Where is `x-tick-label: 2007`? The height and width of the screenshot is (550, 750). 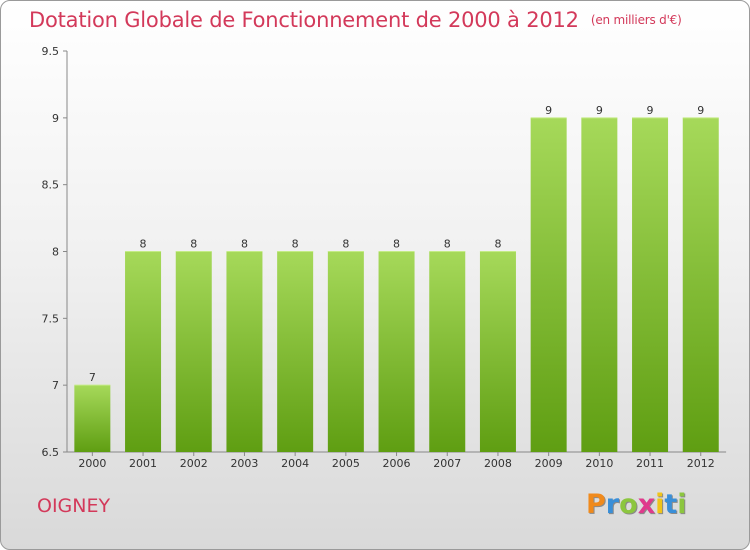
x-tick-label: 2007 is located at coordinates (447, 463).